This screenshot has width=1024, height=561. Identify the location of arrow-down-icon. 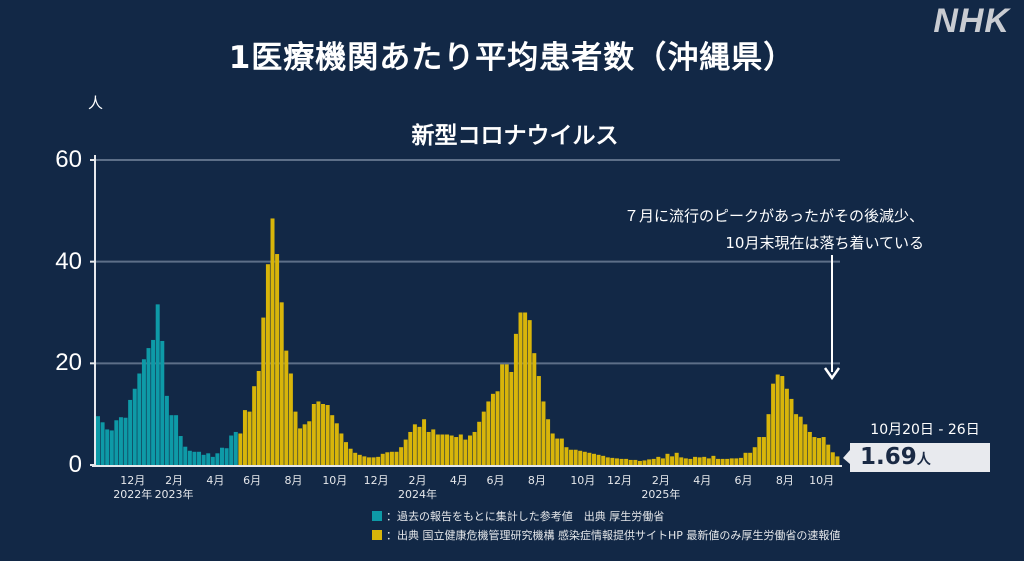
(832, 374).